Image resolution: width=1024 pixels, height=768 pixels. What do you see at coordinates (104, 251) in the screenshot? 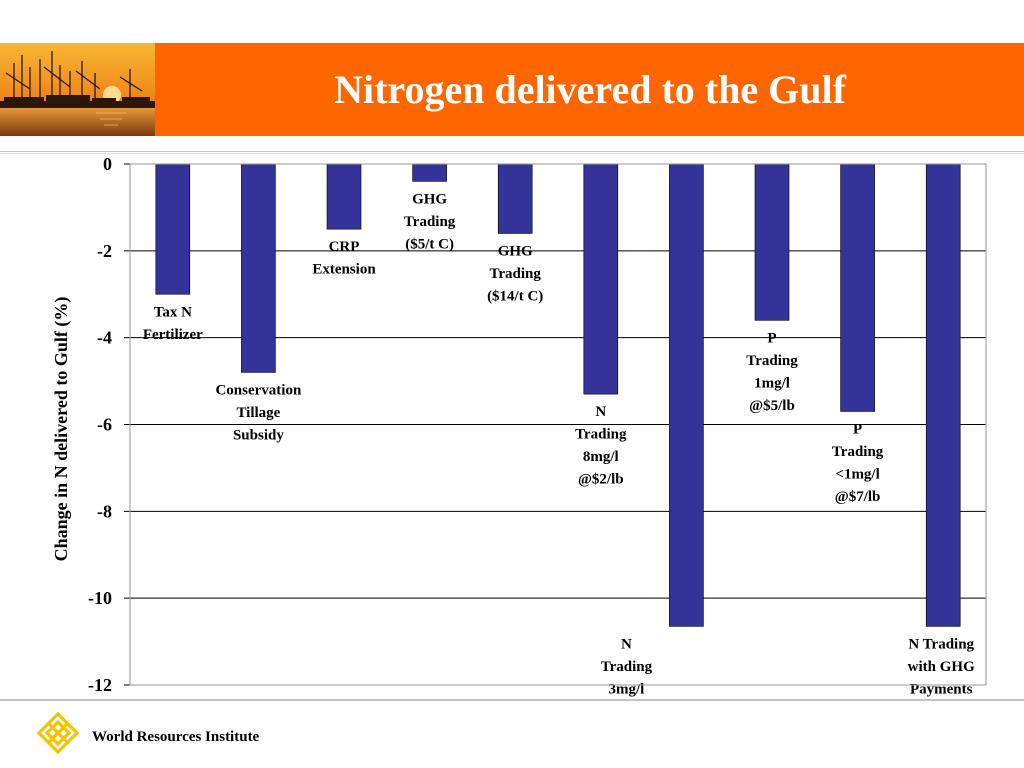
I see `y-tick-label: -2` at bounding box center [104, 251].